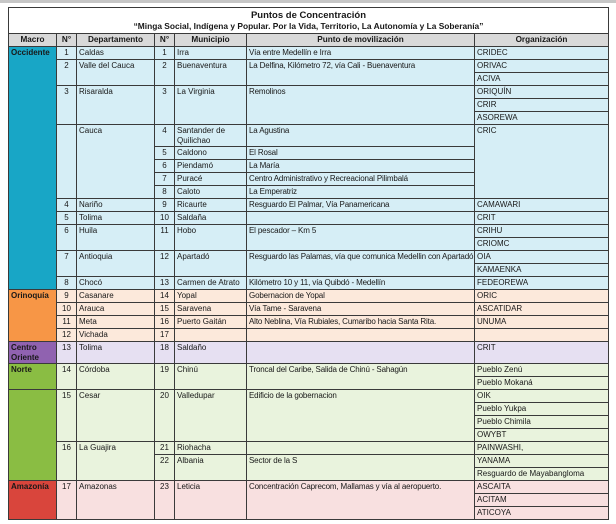 This screenshot has height=524, width=616. Describe the element at coordinates (66, 335) in the screenshot. I see `dept-no-cell: 12` at that location.